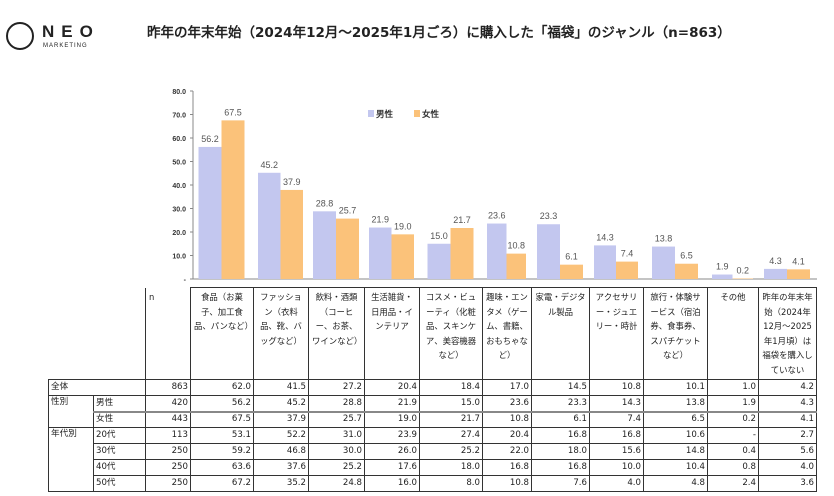 The image size is (834, 496). What do you see at coordinates (451, 387) in the screenshot?
I see `value-cell: 18.4` at bounding box center [451, 387].